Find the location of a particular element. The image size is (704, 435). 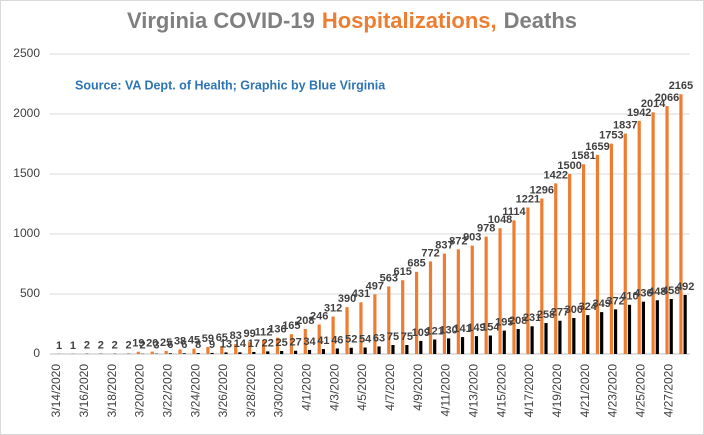

value-label: 63 is located at coordinates (379, 338).